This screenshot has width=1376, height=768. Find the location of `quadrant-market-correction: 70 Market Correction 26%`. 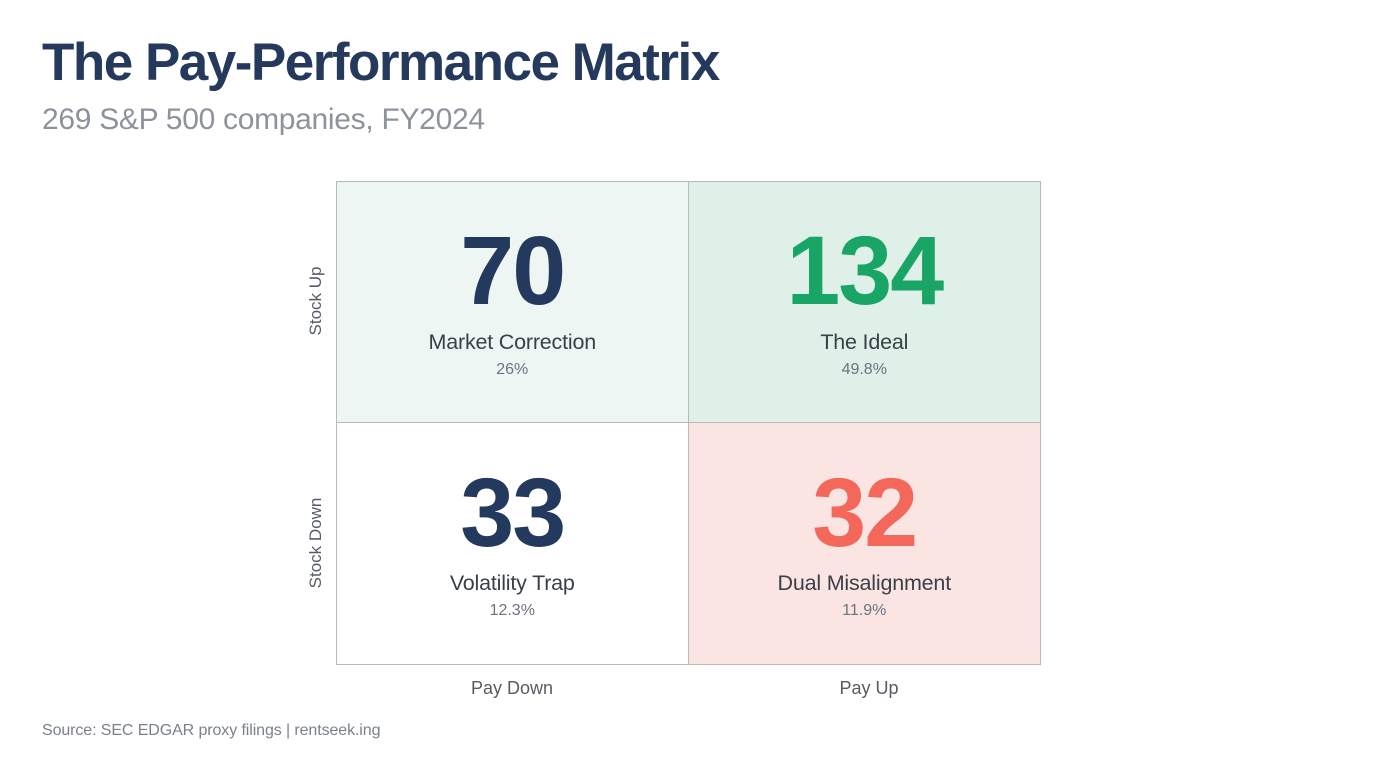

quadrant-market-correction: 70 Market Correction 26% is located at coordinates (513, 302).